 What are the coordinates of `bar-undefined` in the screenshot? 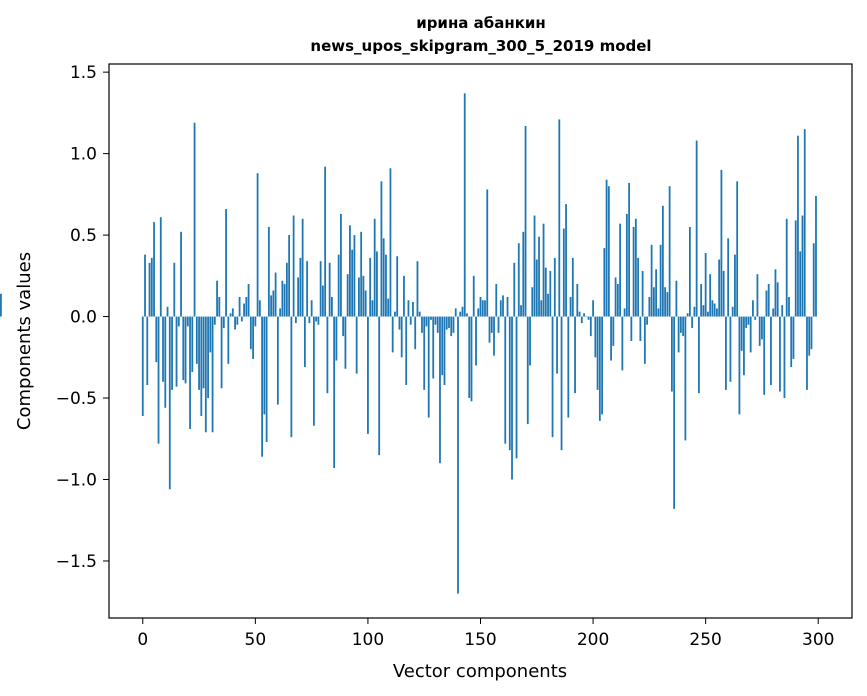 It's located at (1, 305).